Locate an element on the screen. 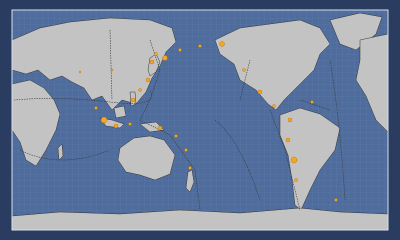  europe-africa-east is located at coordinates (371, 83).